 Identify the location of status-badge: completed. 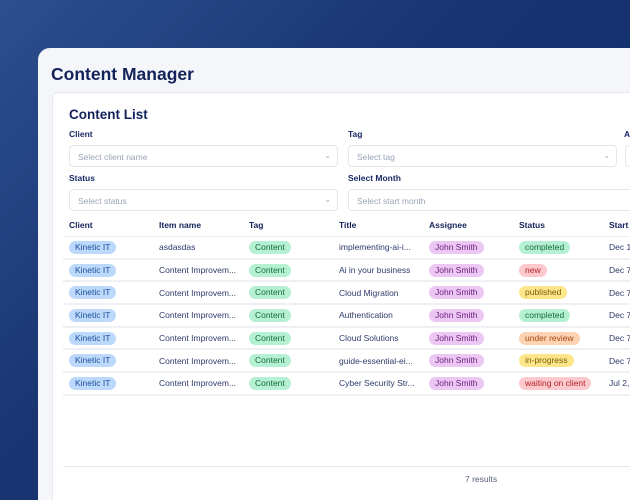
(545, 315).